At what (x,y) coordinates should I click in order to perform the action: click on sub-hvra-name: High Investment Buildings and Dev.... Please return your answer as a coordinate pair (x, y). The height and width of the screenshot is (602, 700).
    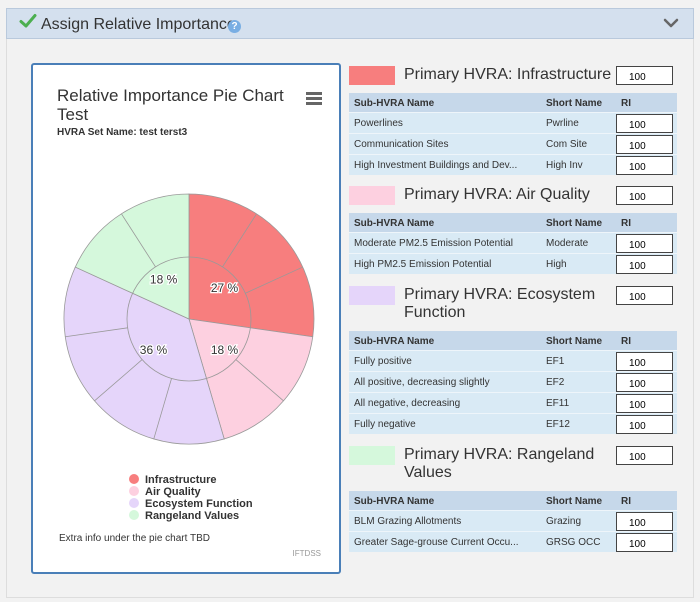
    Looking at the image, I should click on (436, 165).